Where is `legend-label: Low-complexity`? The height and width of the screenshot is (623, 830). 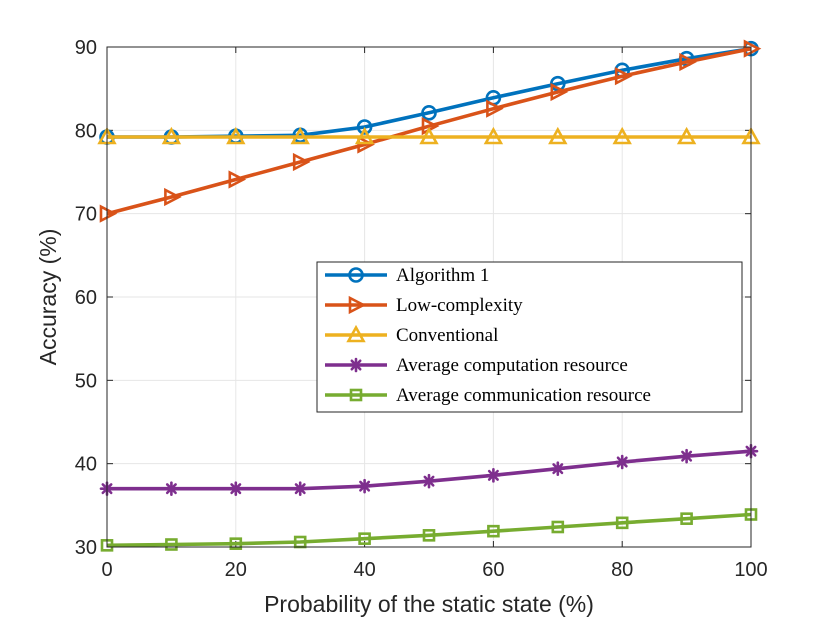 legend-label: Low-complexity is located at coordinates (459, 305).